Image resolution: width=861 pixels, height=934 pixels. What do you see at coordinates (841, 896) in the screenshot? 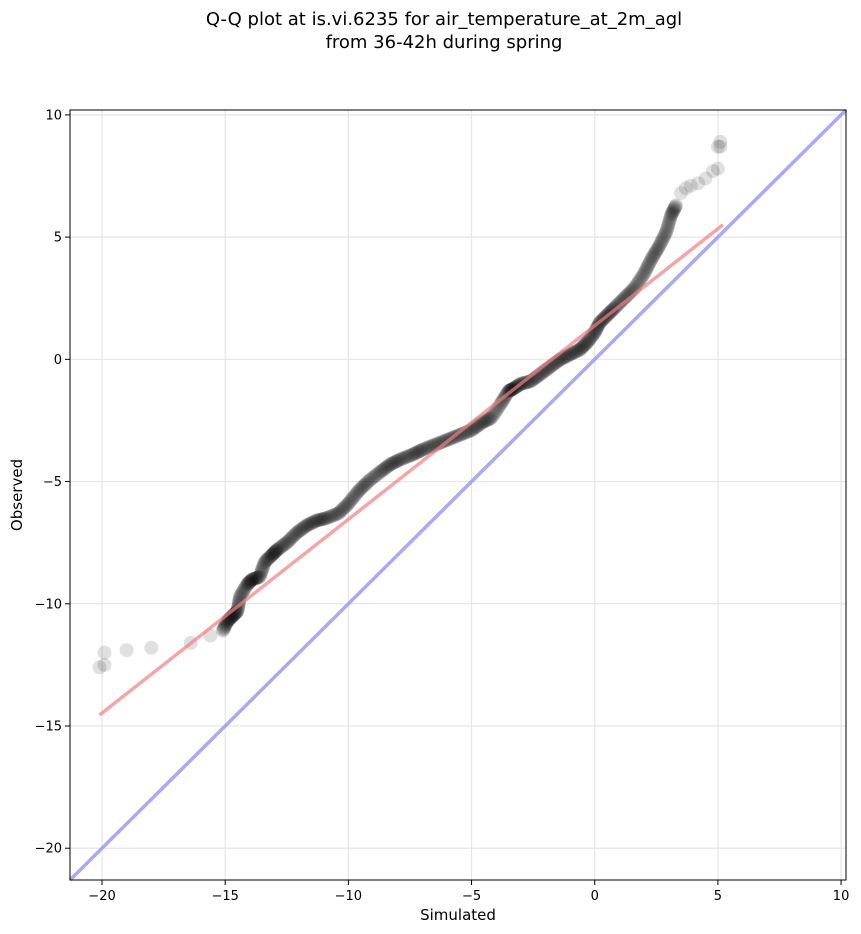
I see `x-tick-label-6: 10` at bounding box center [841, 896].